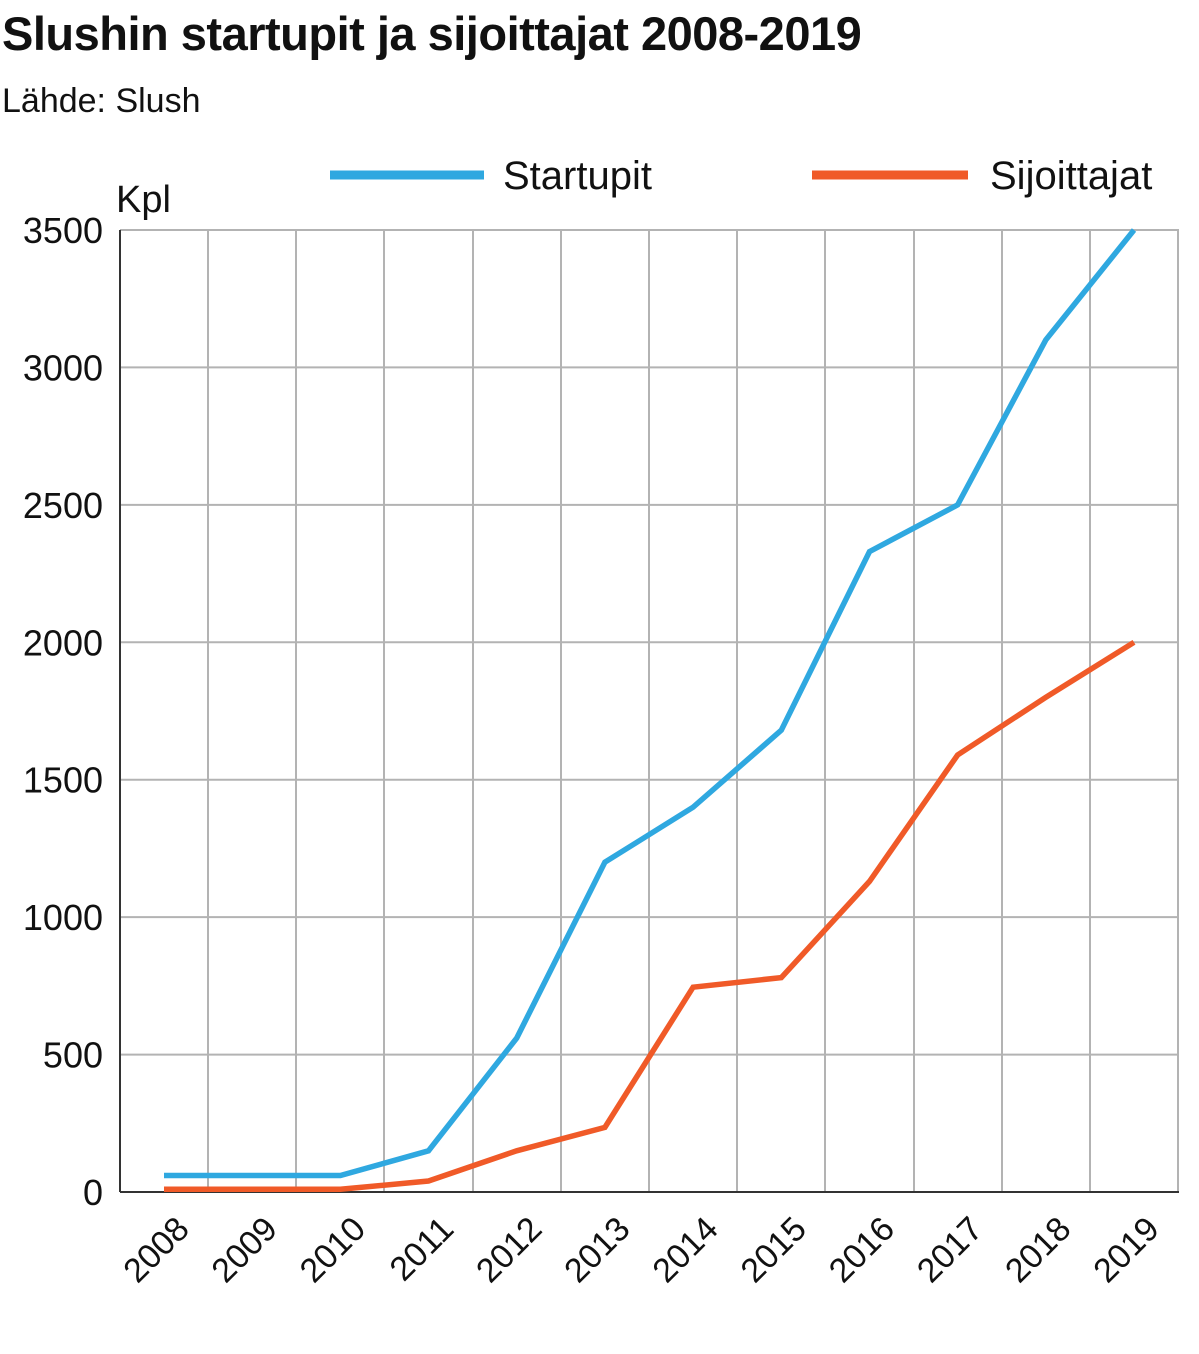  I want to click on y-tick-label: 0, so click(93, 1192).